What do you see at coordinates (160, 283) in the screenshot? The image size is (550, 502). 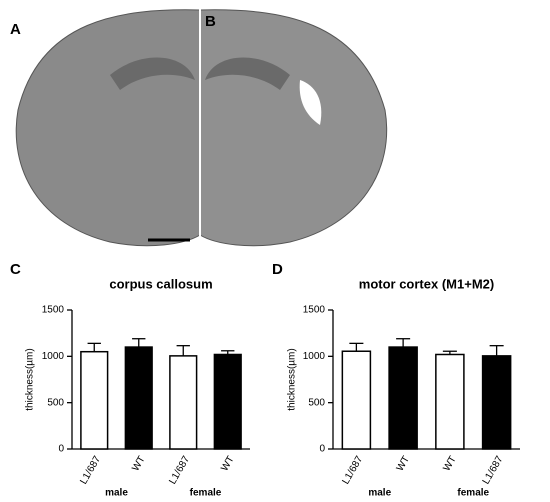 I see `chart-title: corpus callosum` at bounding box center [160, 283].